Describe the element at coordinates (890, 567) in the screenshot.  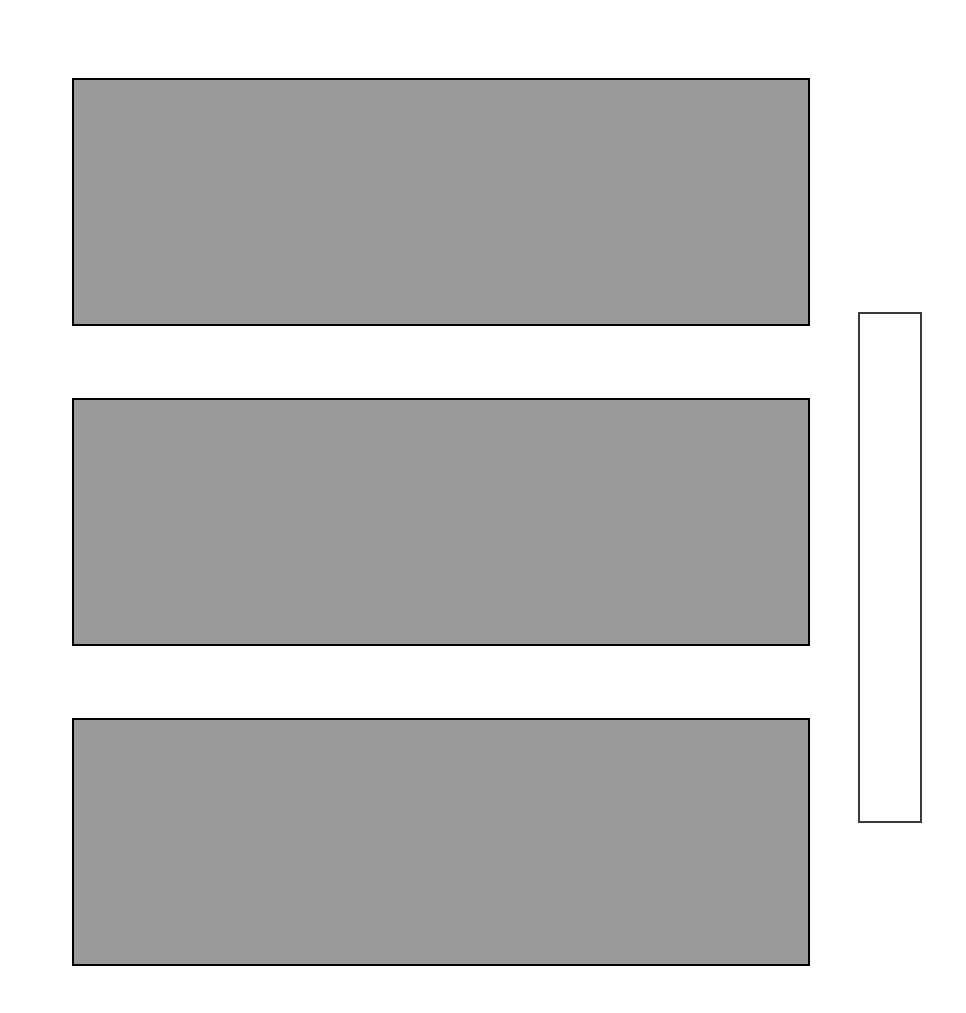
I see `colorbar` at that location.